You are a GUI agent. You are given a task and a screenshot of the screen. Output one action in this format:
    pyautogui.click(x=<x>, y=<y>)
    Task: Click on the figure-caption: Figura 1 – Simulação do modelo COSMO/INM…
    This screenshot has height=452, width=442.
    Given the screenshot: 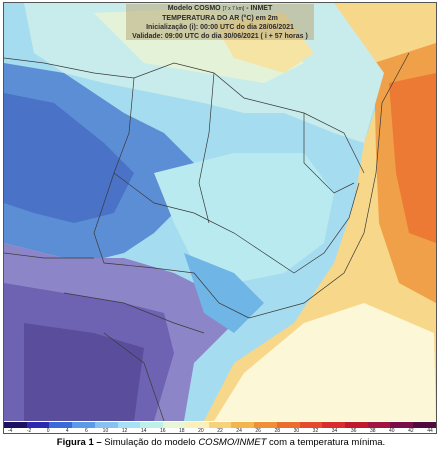 What is the action you would take?
    pyautogui.click(x=221, y=442)
    